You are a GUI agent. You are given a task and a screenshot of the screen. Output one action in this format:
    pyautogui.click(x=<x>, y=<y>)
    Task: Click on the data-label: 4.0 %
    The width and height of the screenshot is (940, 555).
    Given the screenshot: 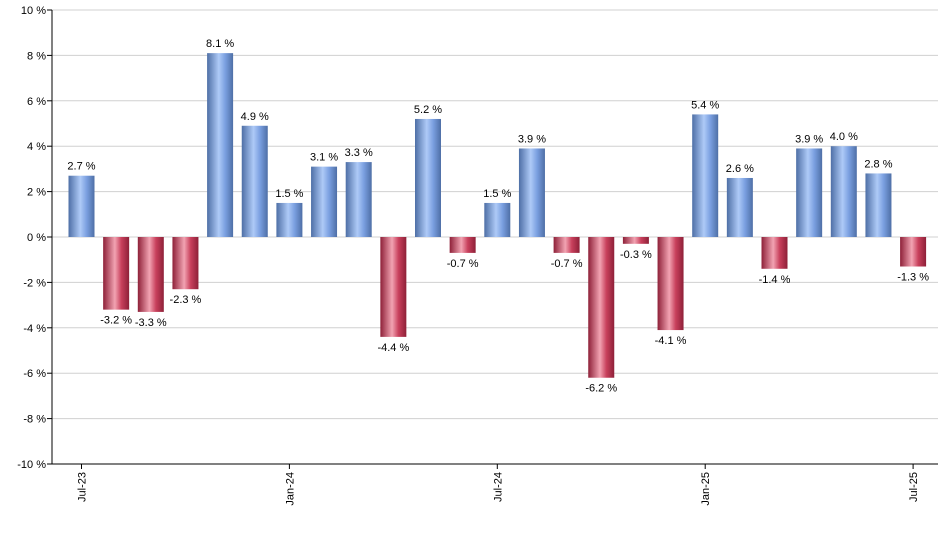 What is the action you would take?
    pyautogui.click(x=844, y=137)
    